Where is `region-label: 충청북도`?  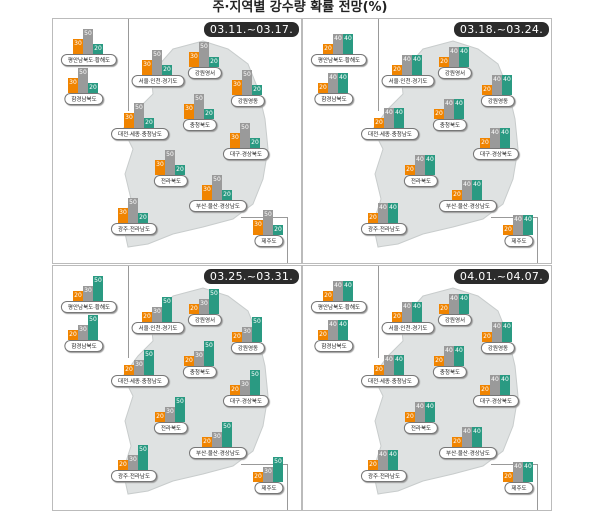
region-label: 충청북도 is located at coordinates (450, 372).